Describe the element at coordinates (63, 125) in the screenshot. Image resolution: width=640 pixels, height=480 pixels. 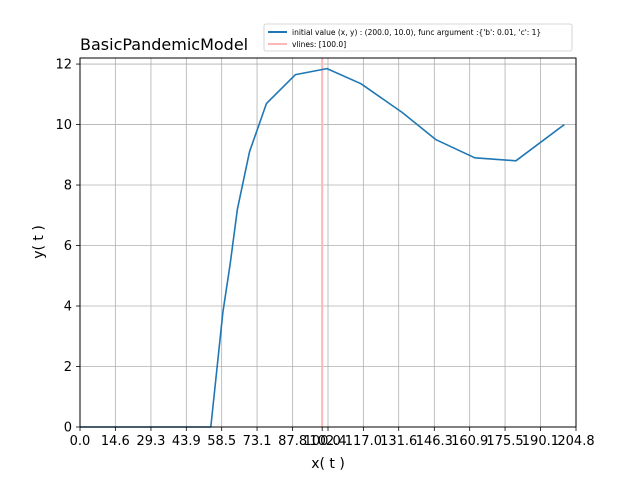
I see `y-tick-label: 10` at that location.